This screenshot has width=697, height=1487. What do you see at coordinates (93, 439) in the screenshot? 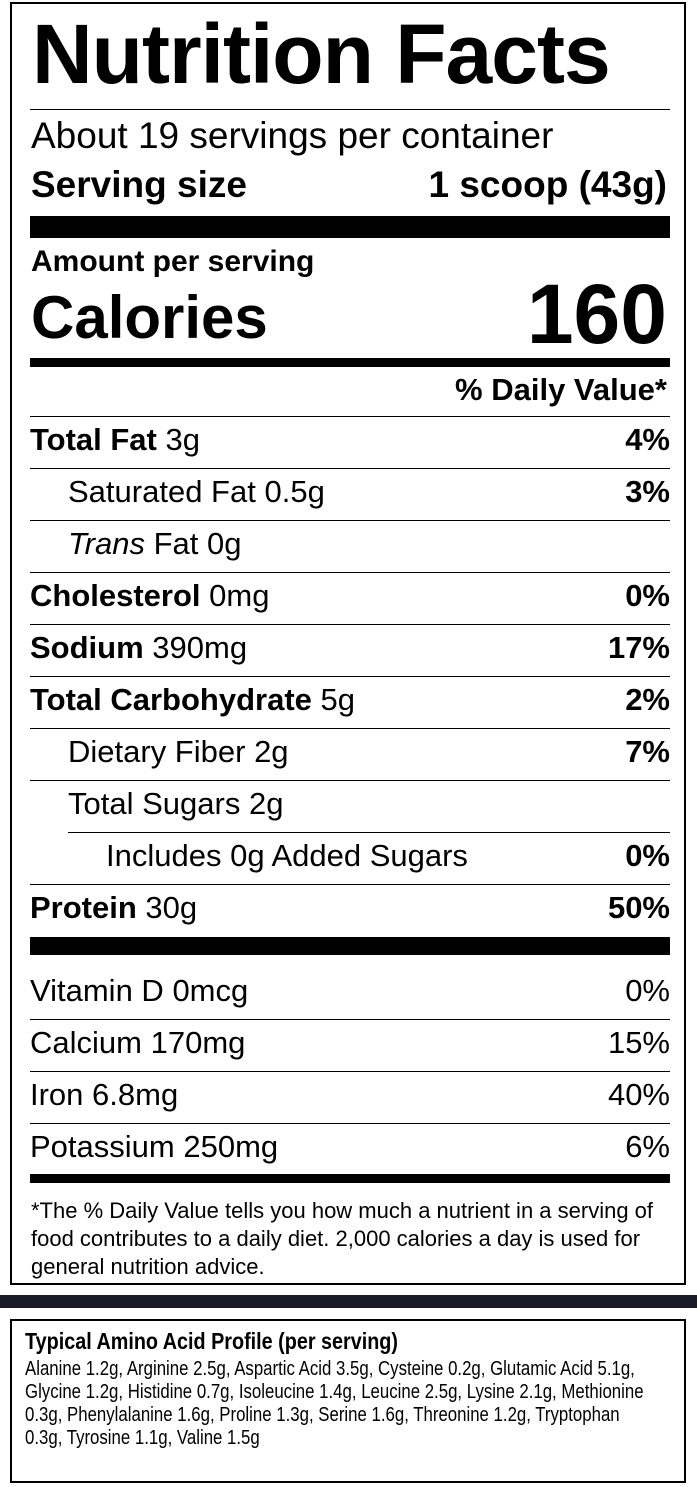
I see `nutrient-name: Total Fat` at bounding box center [93, 439].